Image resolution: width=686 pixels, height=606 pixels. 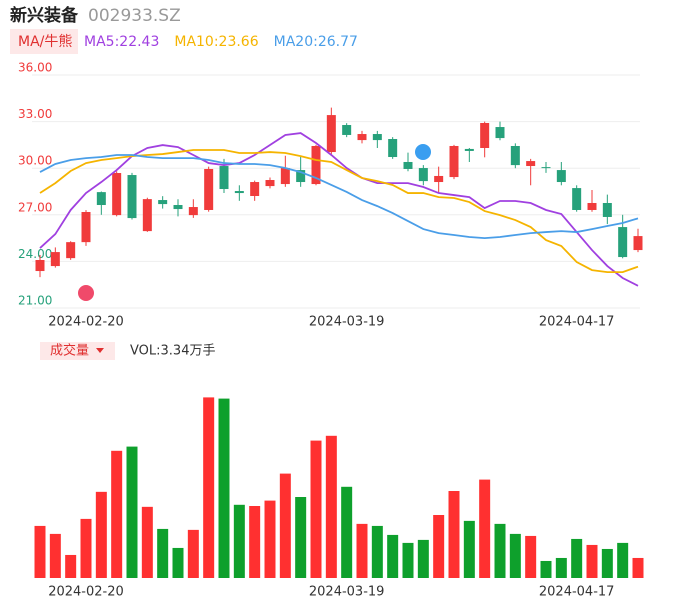 I want to click on volume-label: VOL:3.34万手, so click(x=172, y=351).